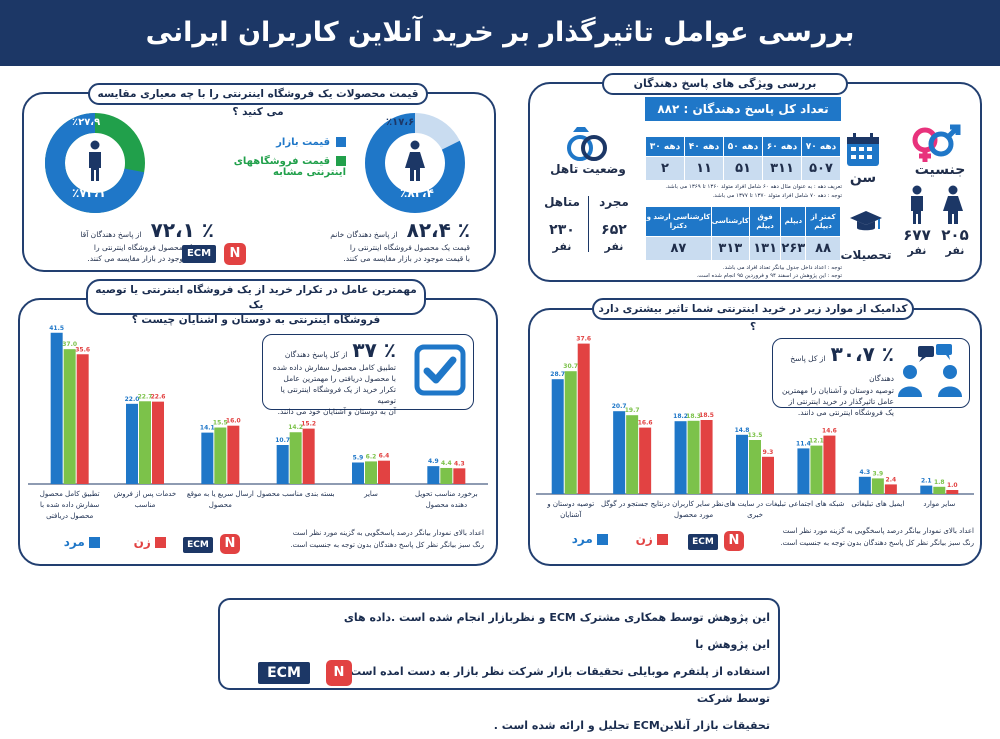  Describe the element at coordinates (316, 354) in the screenshot. I see `repeat-callout-line-1: از کل پاسخ دهندگان` at that location.